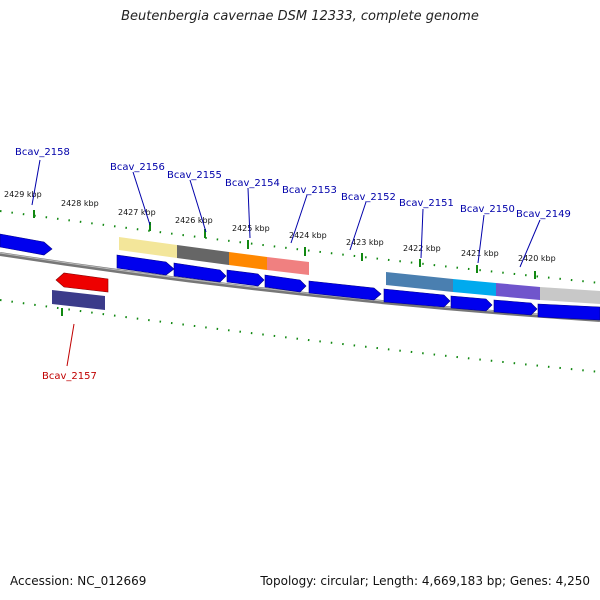  I want to click on forward-genes, so click(300, 277).